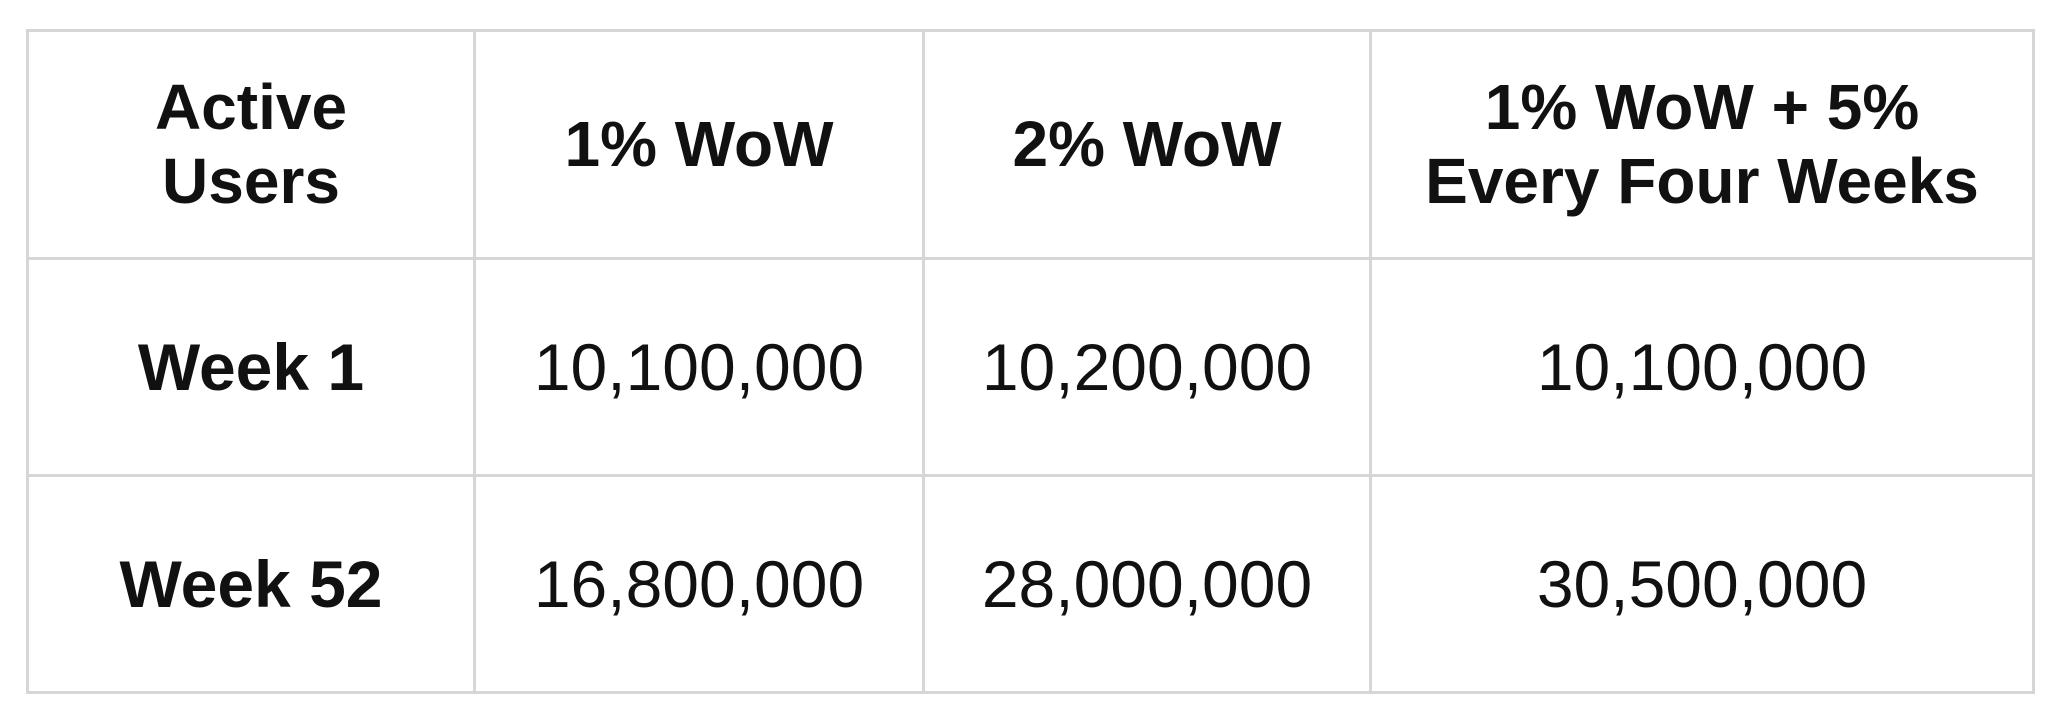 Image resolution: width=2056 pixels, height=718 pixels. What do you see at coordinates (251, 367) in the screenshot?
I see `row-label: Week 1` at bounding box center [251, 367].